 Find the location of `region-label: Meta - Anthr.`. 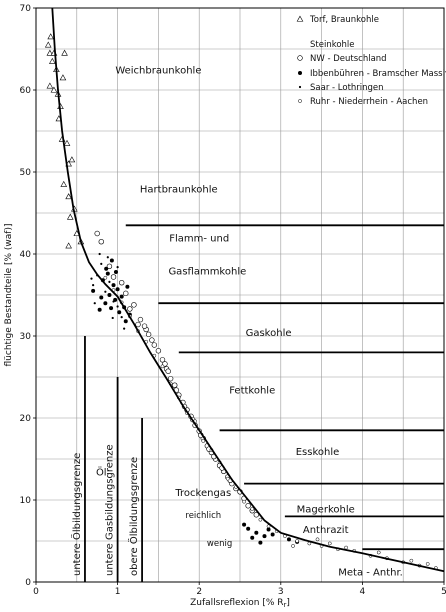

region-label: Meta - Anthr. is located at coordinates (370, 572).